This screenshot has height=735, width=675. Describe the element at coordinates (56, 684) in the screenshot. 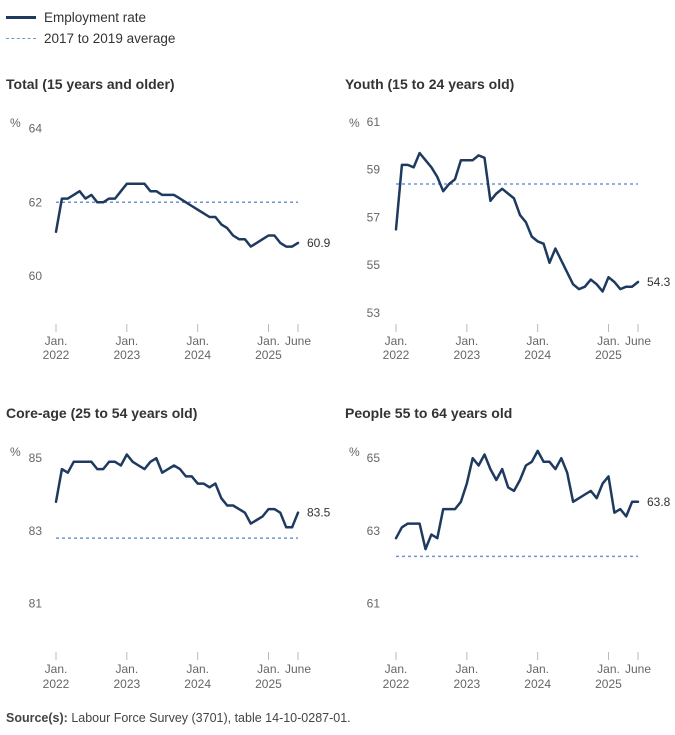

I see `chart-3-x-tick-year: 2022` at that location.